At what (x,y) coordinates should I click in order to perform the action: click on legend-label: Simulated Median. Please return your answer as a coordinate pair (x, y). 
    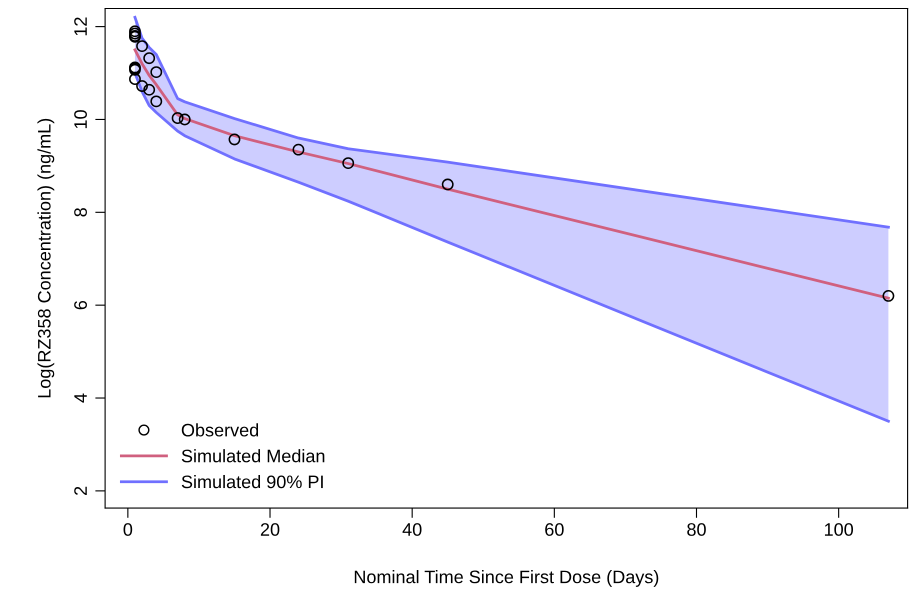
    Looking at the image, I should click on (253, 455).